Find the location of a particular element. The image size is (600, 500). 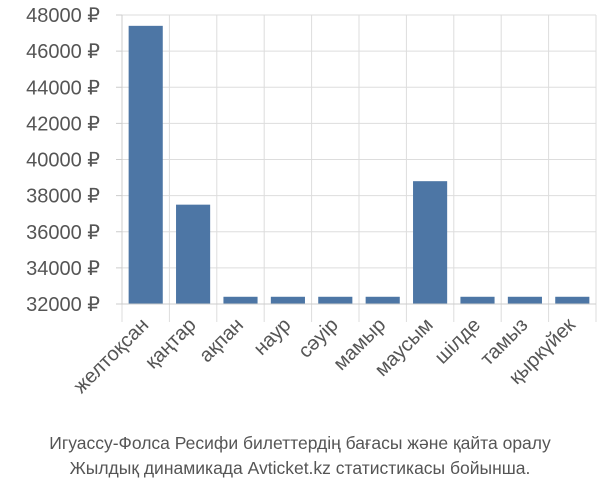

y-tick-label: 36000 ₽ is located at coordinates (63, 233).